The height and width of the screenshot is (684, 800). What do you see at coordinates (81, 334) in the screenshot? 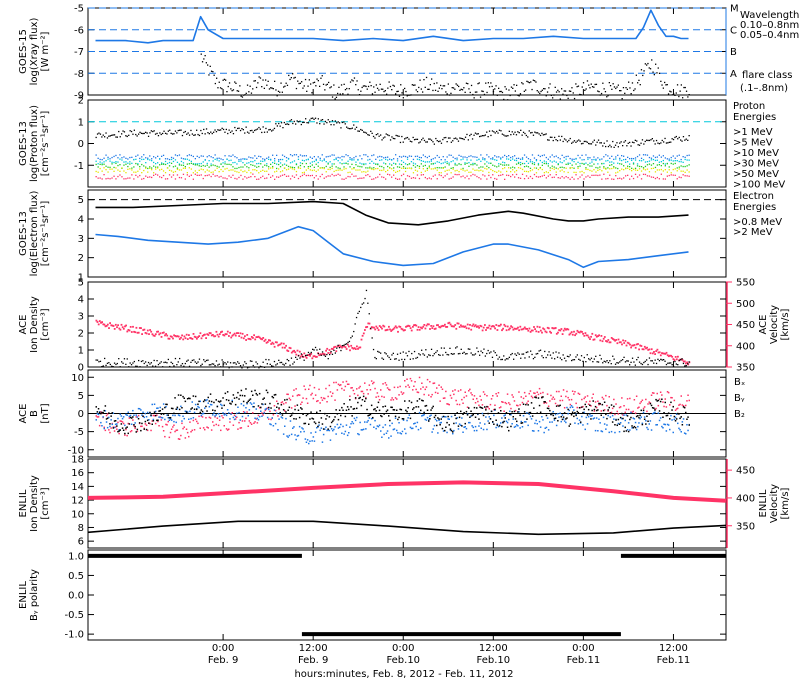
I see `y-tick-label: 2` at bounding box center [81, 334].